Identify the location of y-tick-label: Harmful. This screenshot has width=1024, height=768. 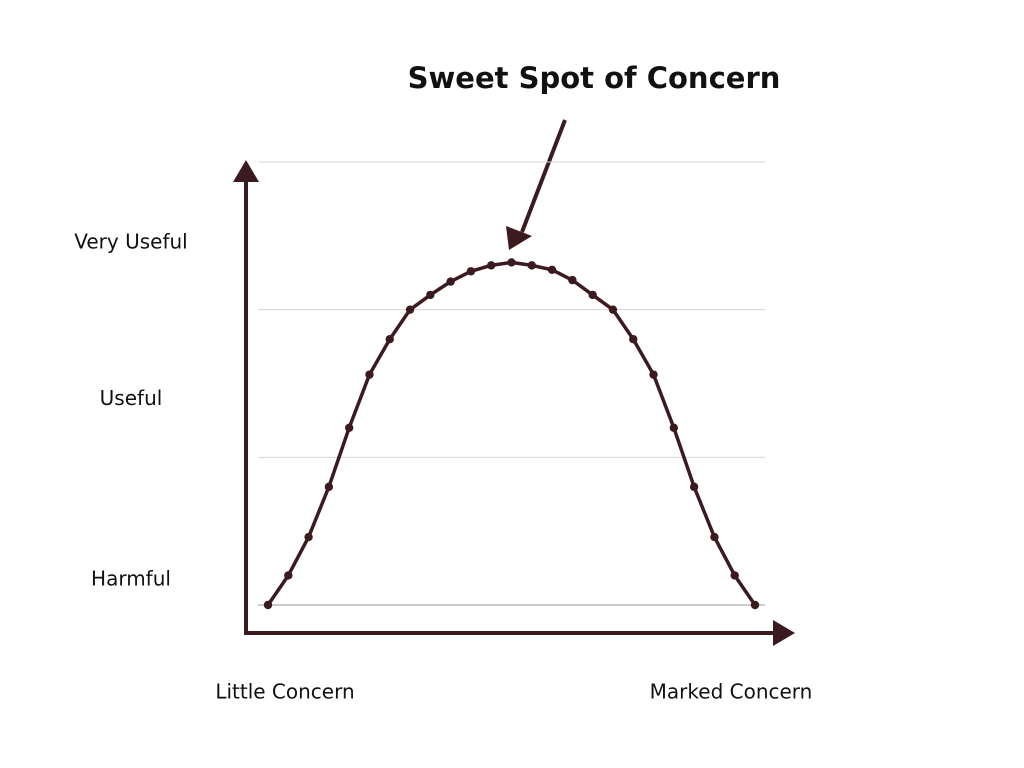
(131, 578).